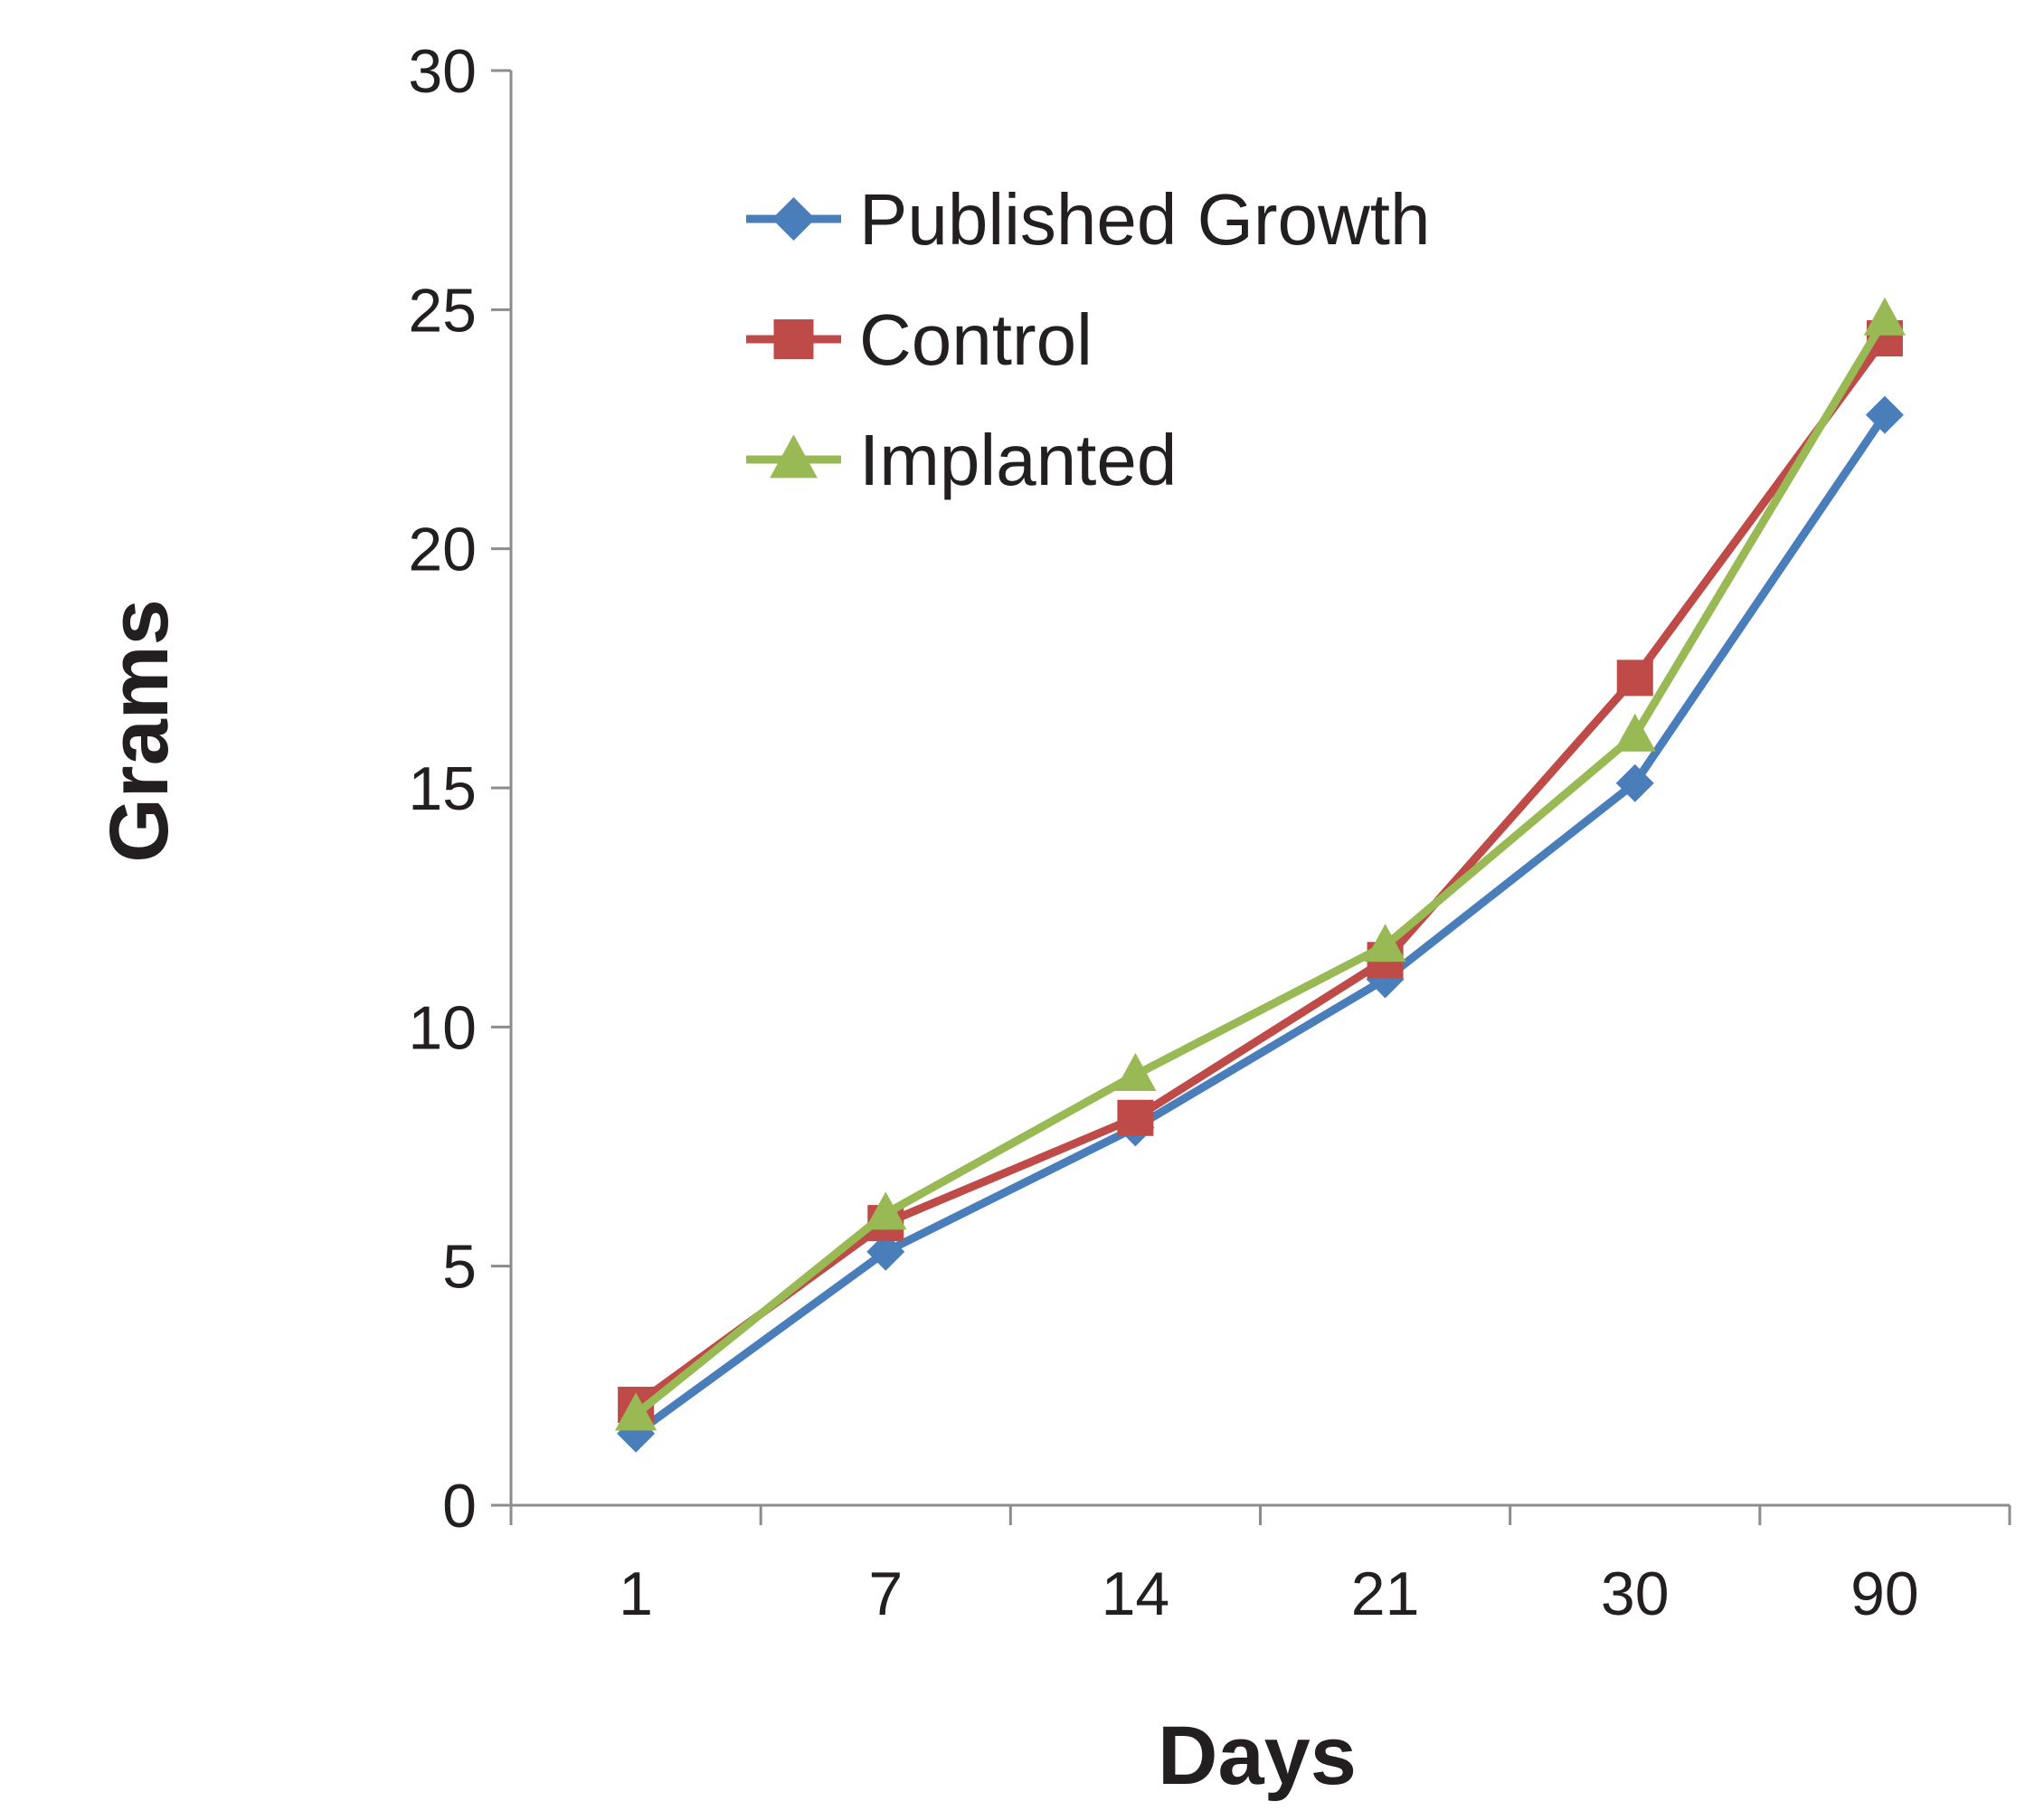 This screenshot has height=1811, width=2044. What do you see at coordinates (1018, 460) in the screenshot?
I see `legend-label: Implanted` at bounding box center [1018, 460].